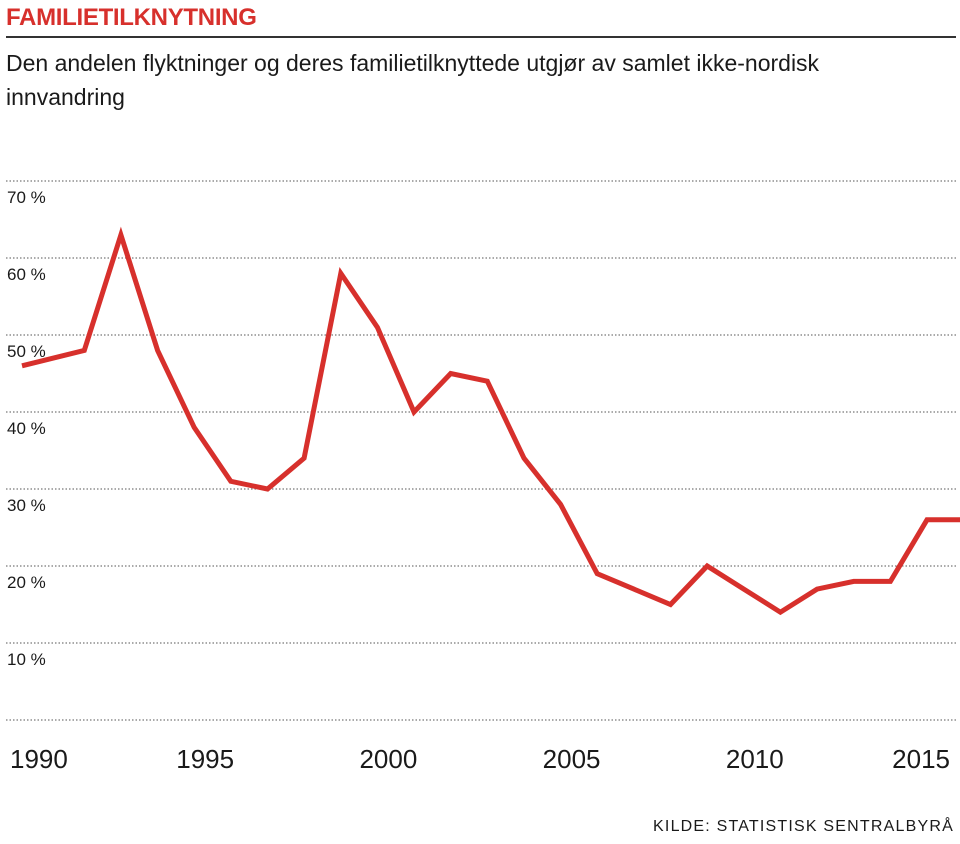 The width and height of the screenshot is (960, 844). I want to click on y-tick-label: 20 %, so click(26, 582).